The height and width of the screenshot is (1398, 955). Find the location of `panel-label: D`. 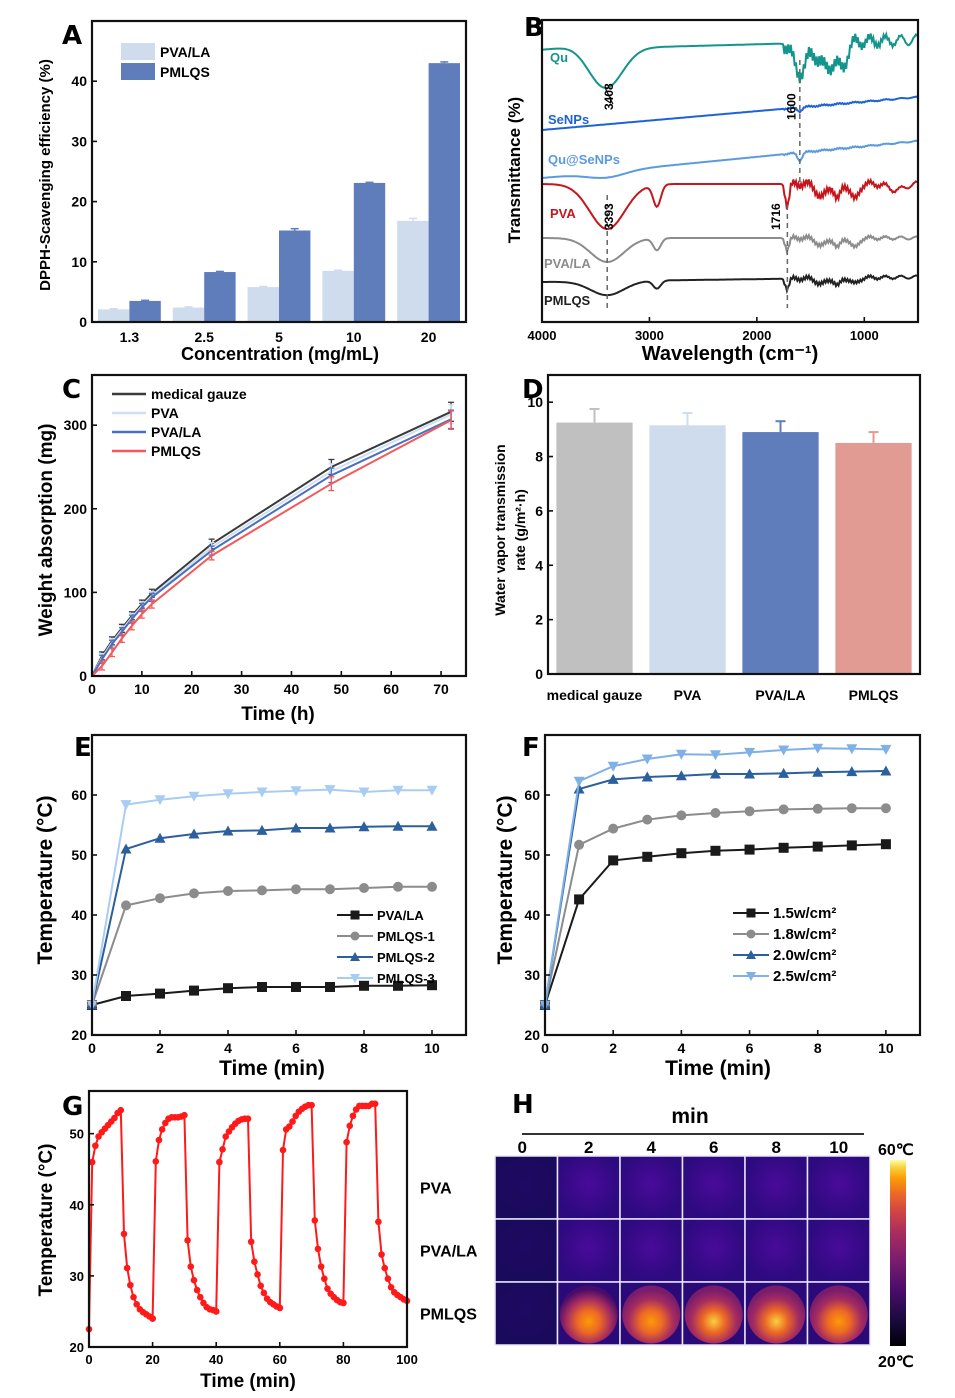

panel-label: D is located at coordinates (533, 390).